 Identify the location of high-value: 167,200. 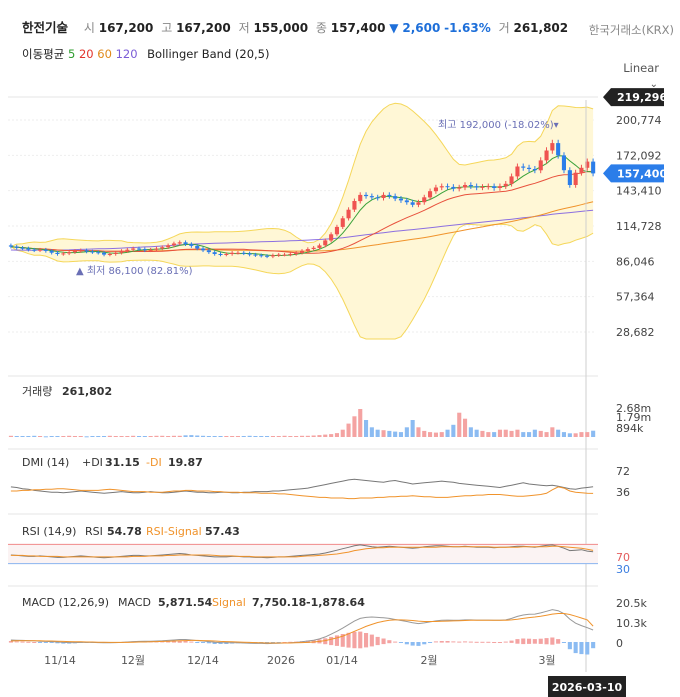
(203, 28).